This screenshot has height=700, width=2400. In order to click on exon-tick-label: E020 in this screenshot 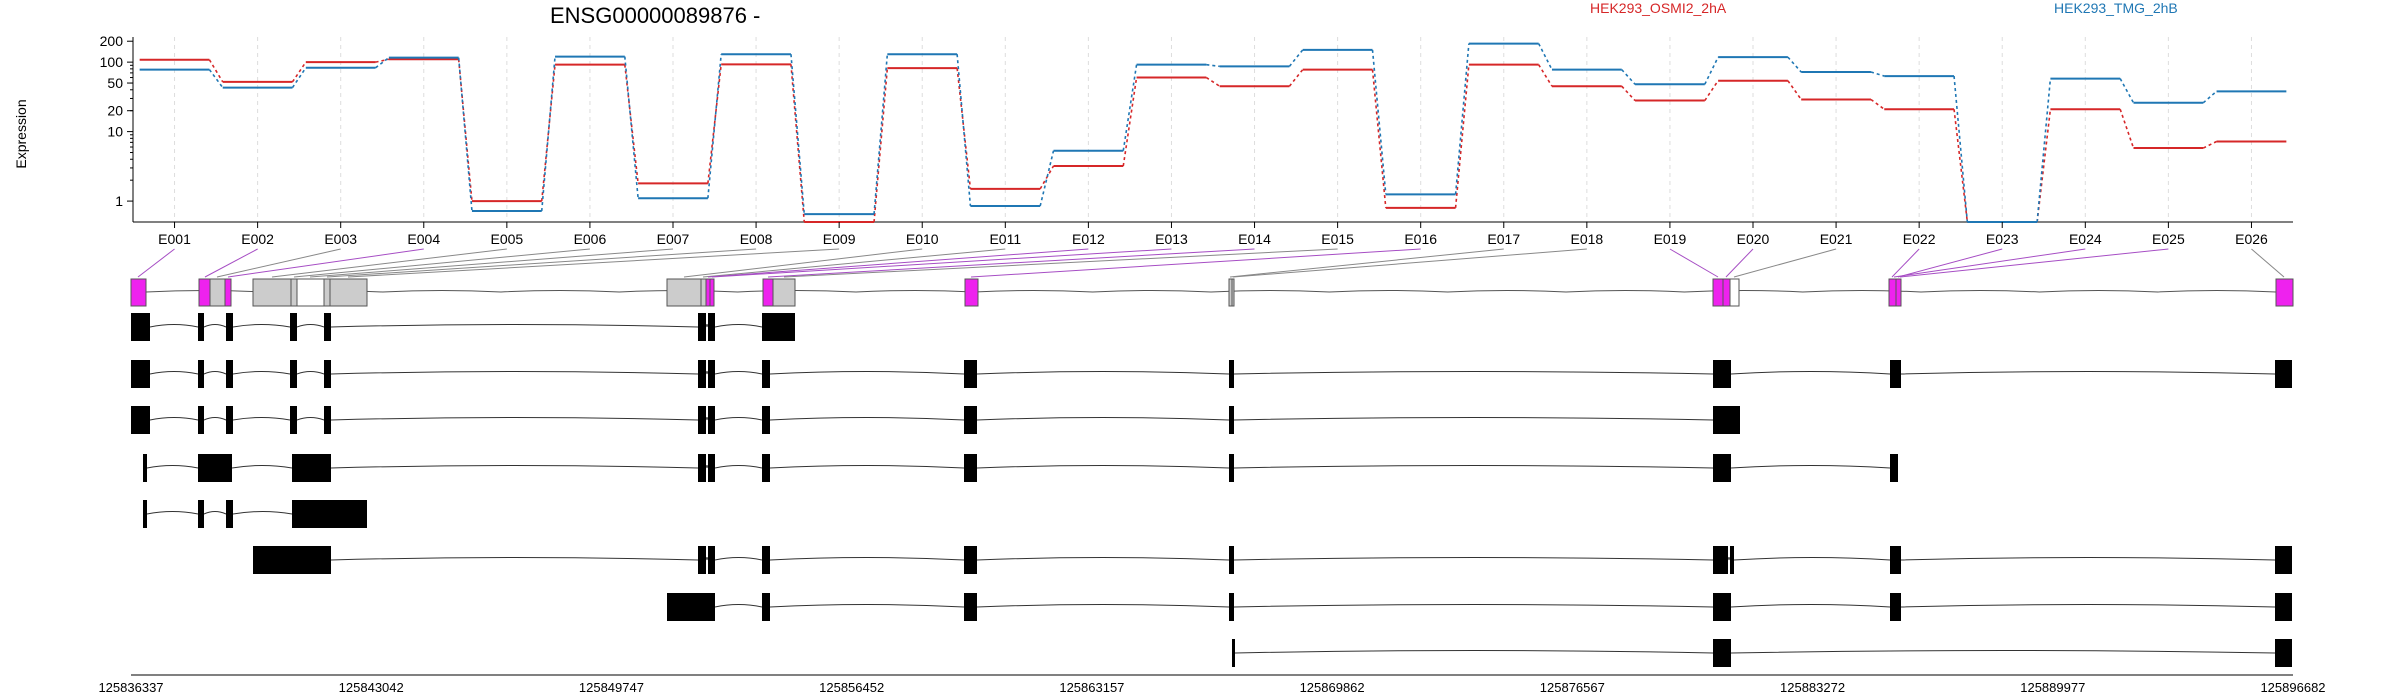, I will do `click(1753, 239)`.